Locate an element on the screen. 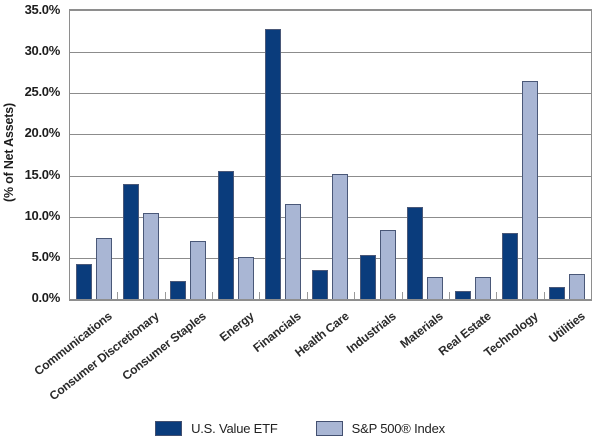 The width and height of the screenshot is (600, 442). bar-u-s-value-etf-consumer-discretionary is located at coordinates (131, 241).